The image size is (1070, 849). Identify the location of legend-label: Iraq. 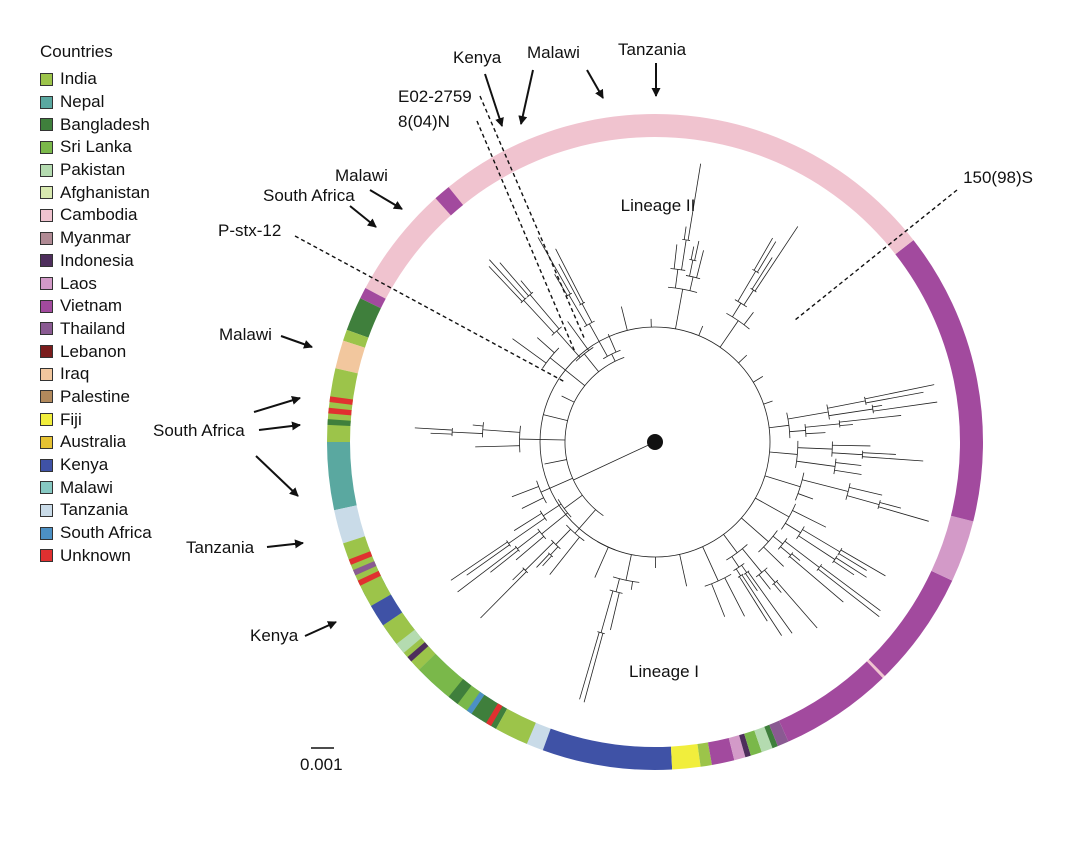
(75, 374).